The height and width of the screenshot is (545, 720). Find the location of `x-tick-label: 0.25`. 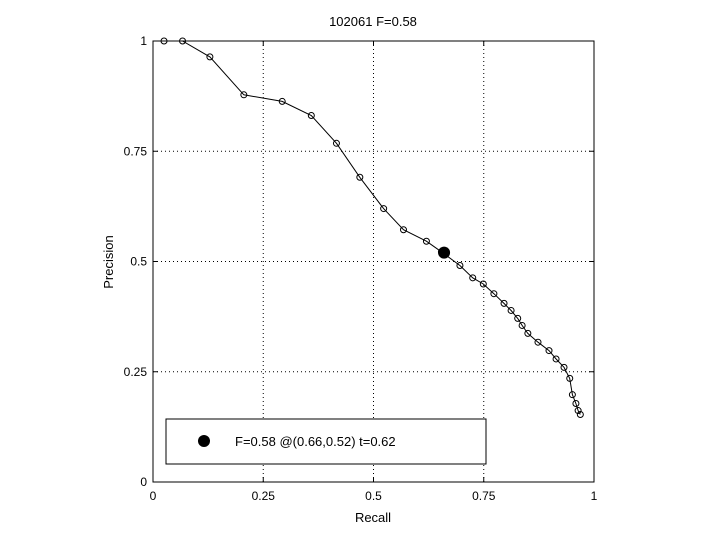

x-tick-label: 0.25 is located at coordinates (264, 496).